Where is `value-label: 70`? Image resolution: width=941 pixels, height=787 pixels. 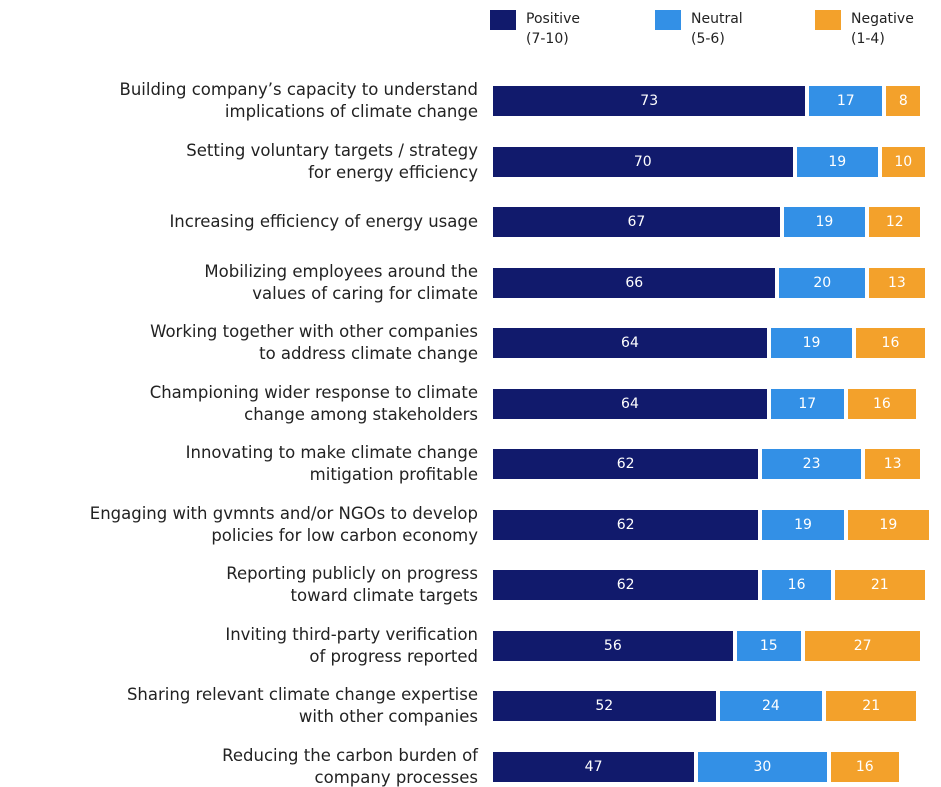
value-label: 70 is located at coordinates (642, 161).